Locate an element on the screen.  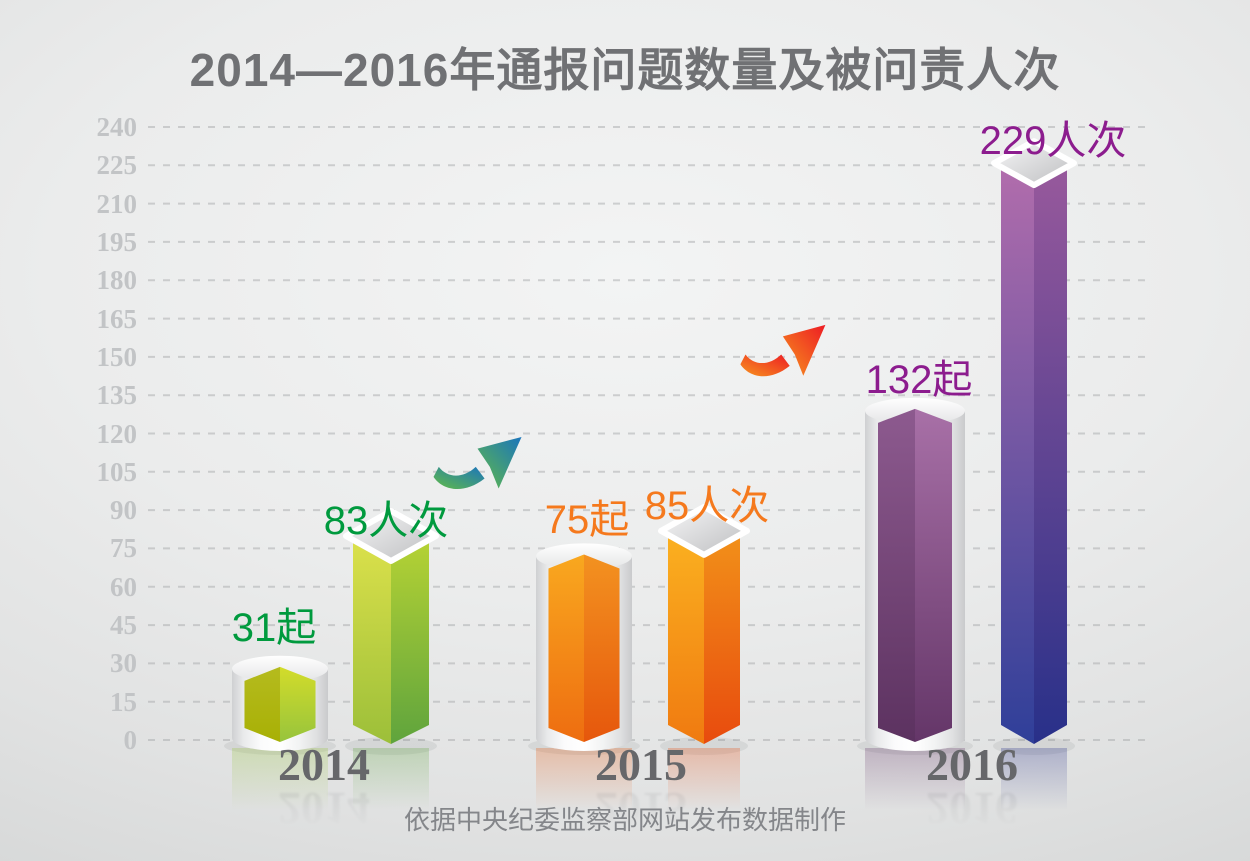
bar-prism-2015 is located at coordinates (704, 656).